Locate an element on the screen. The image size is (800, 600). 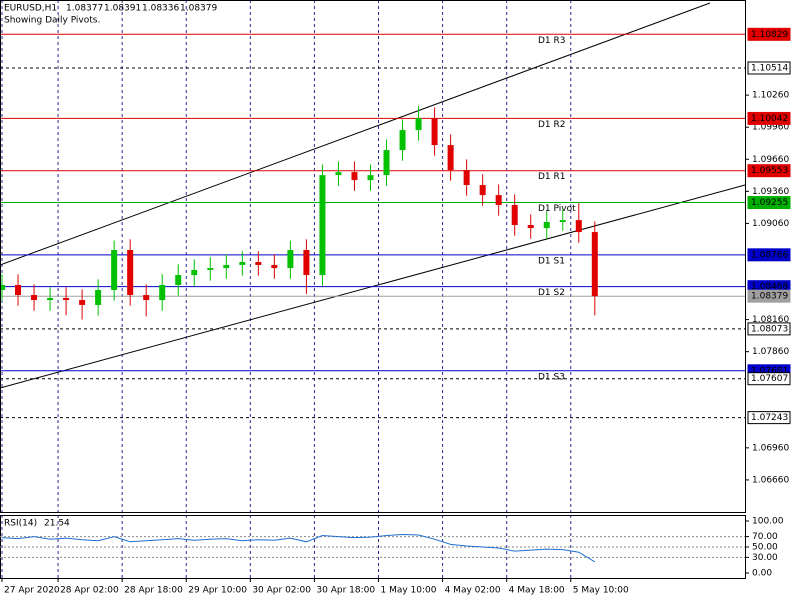
pivot-label: D1 R3 is located at coordinates (552, 41).